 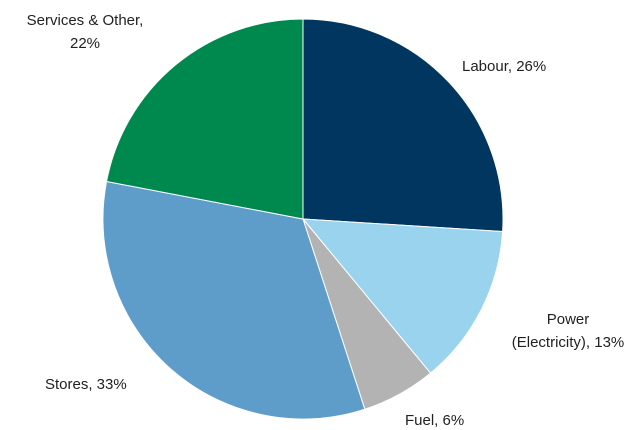 I want to click on slice-label: 22%, so click(x=85, y=43).